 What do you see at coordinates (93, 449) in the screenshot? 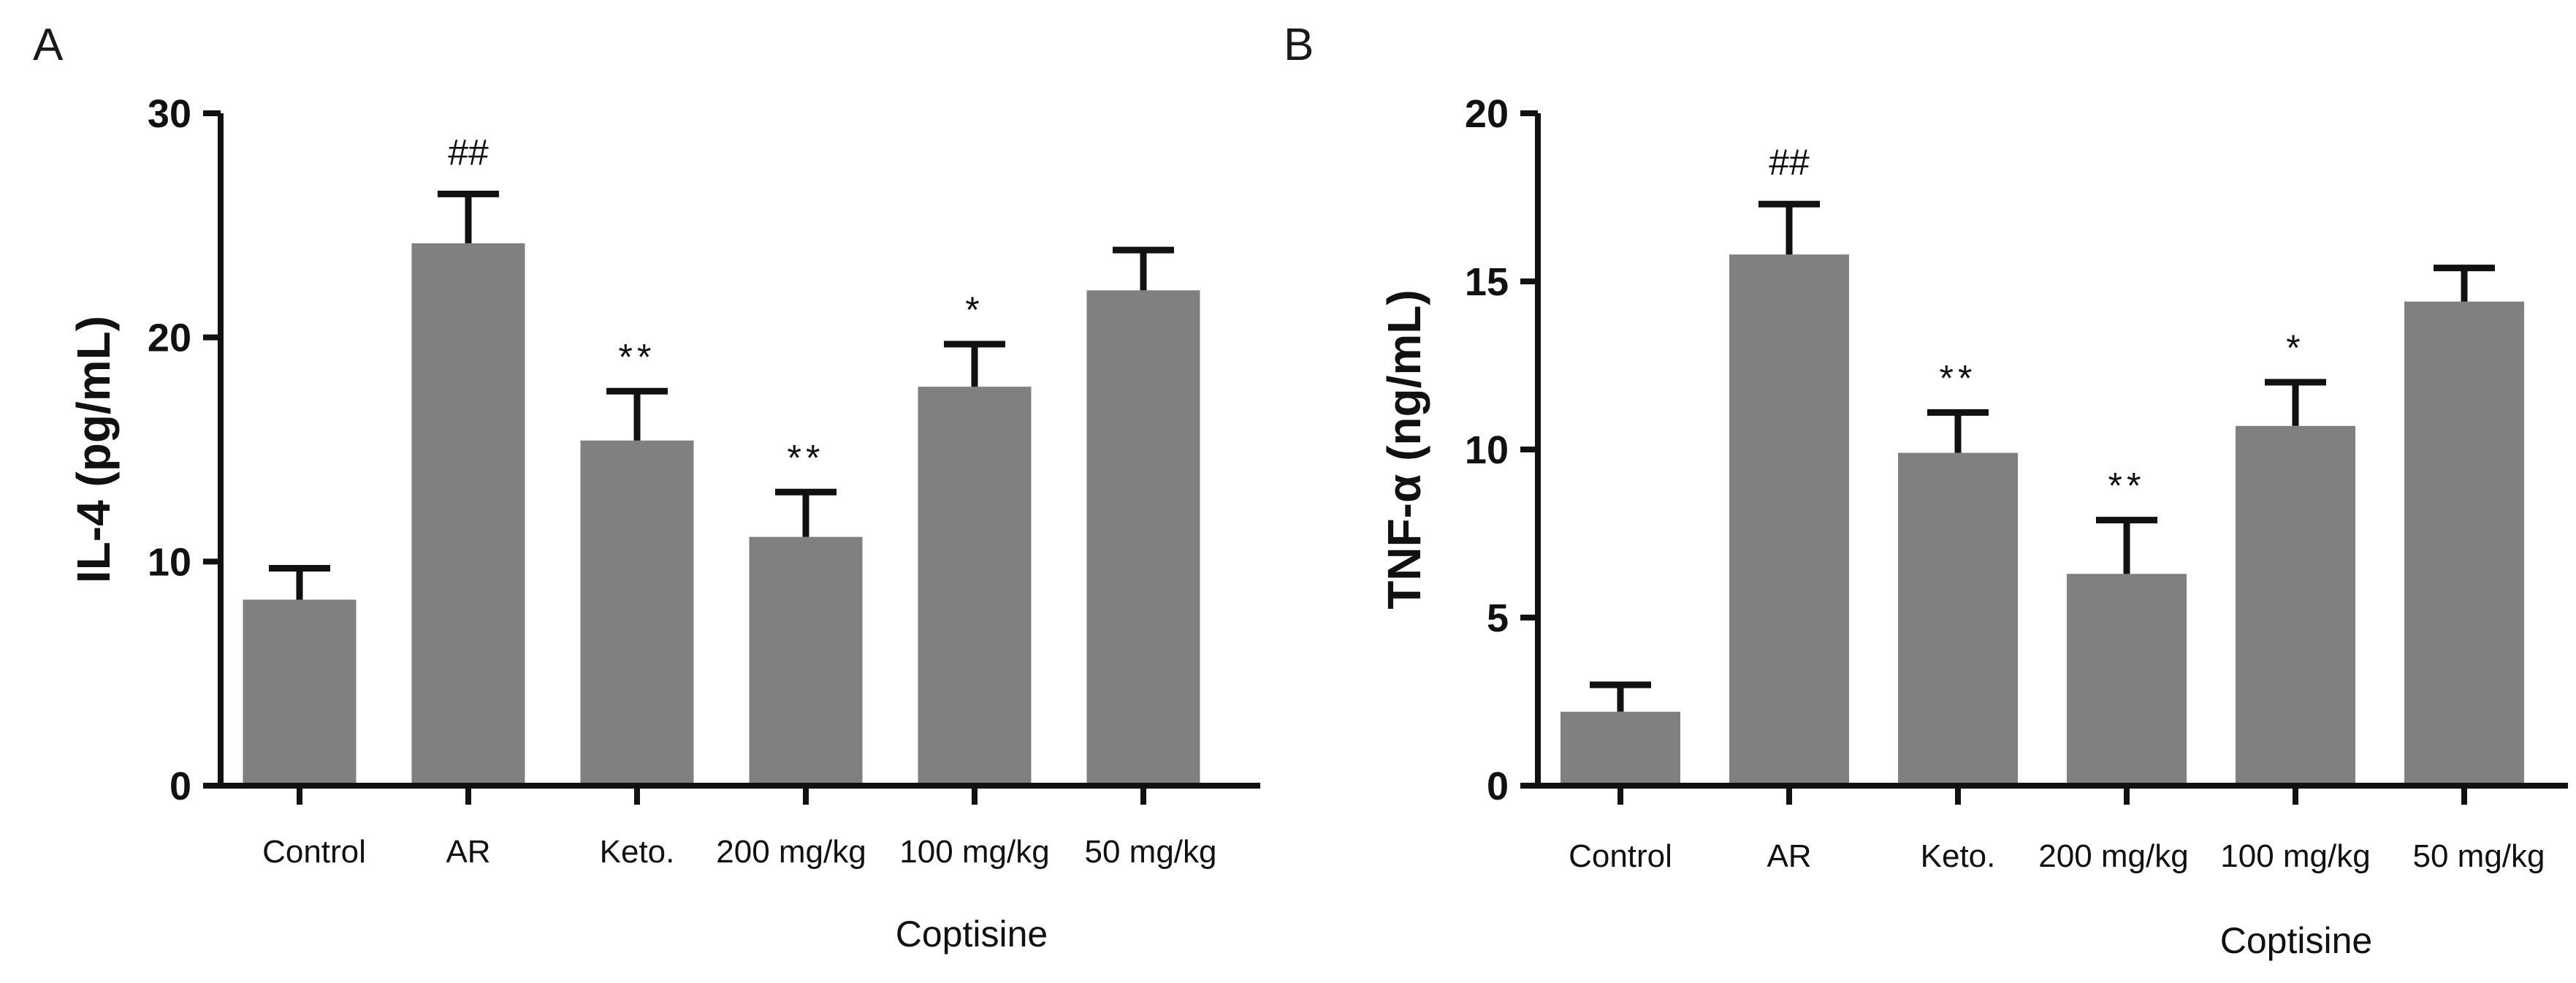
I see `y-axis-label: IL-4 (pg/mL)` at bounding box center [93, 449].